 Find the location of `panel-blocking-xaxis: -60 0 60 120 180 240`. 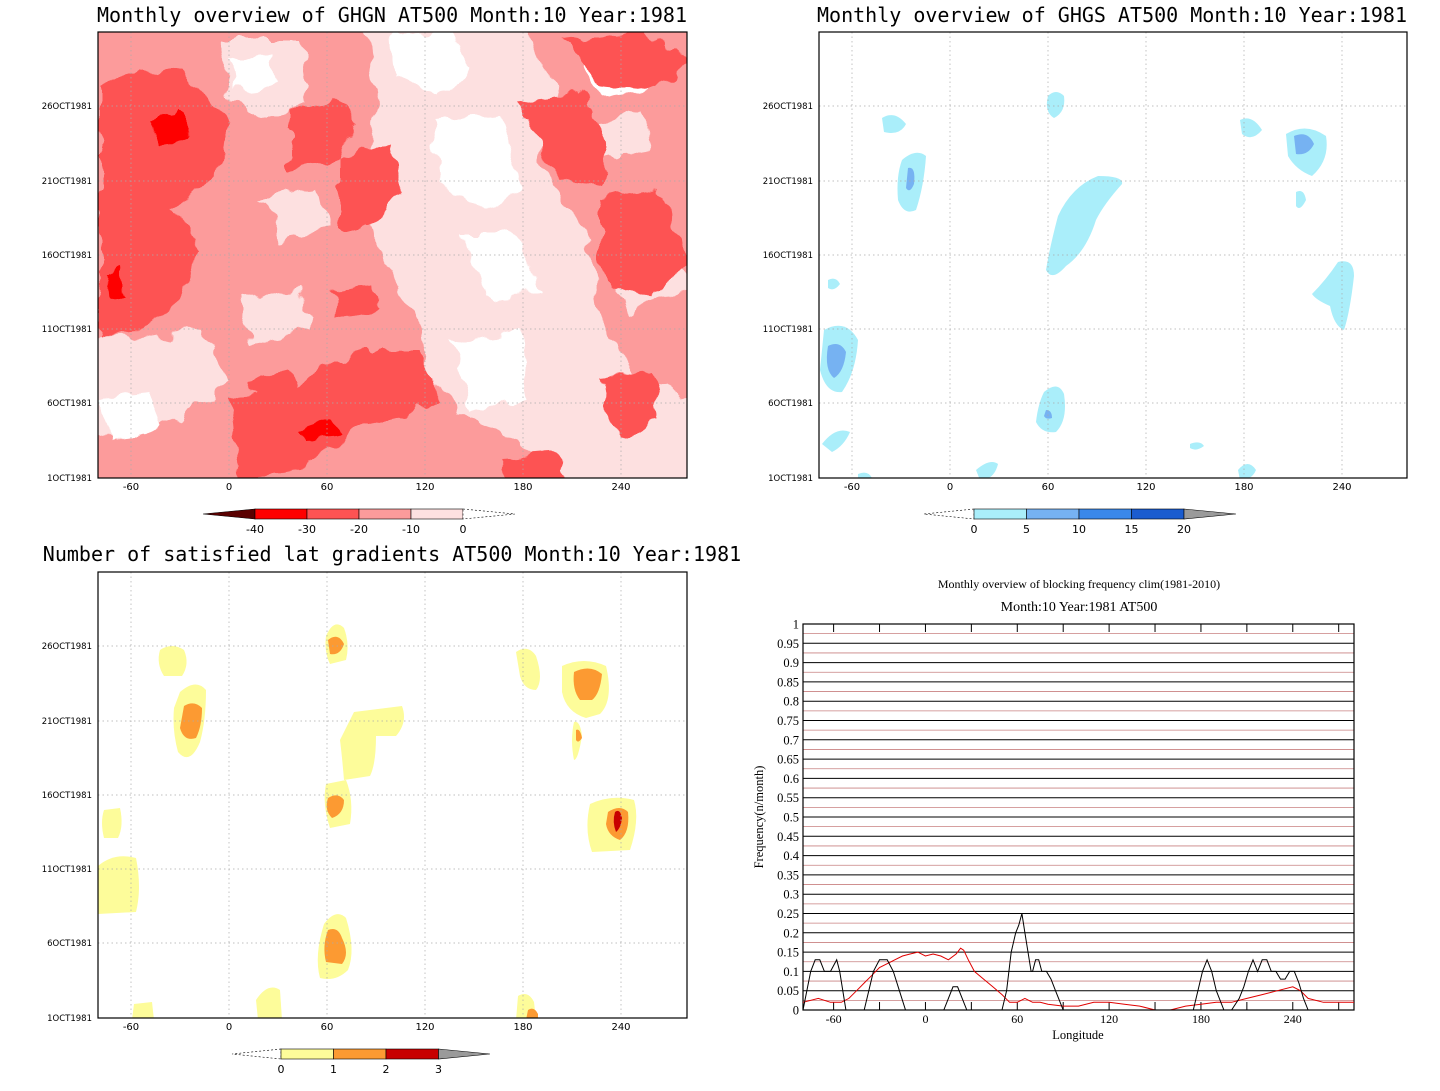

panel-blocking-xaxis: -60 0 60 120 180 240 is located at coordinates (1064, 1019).